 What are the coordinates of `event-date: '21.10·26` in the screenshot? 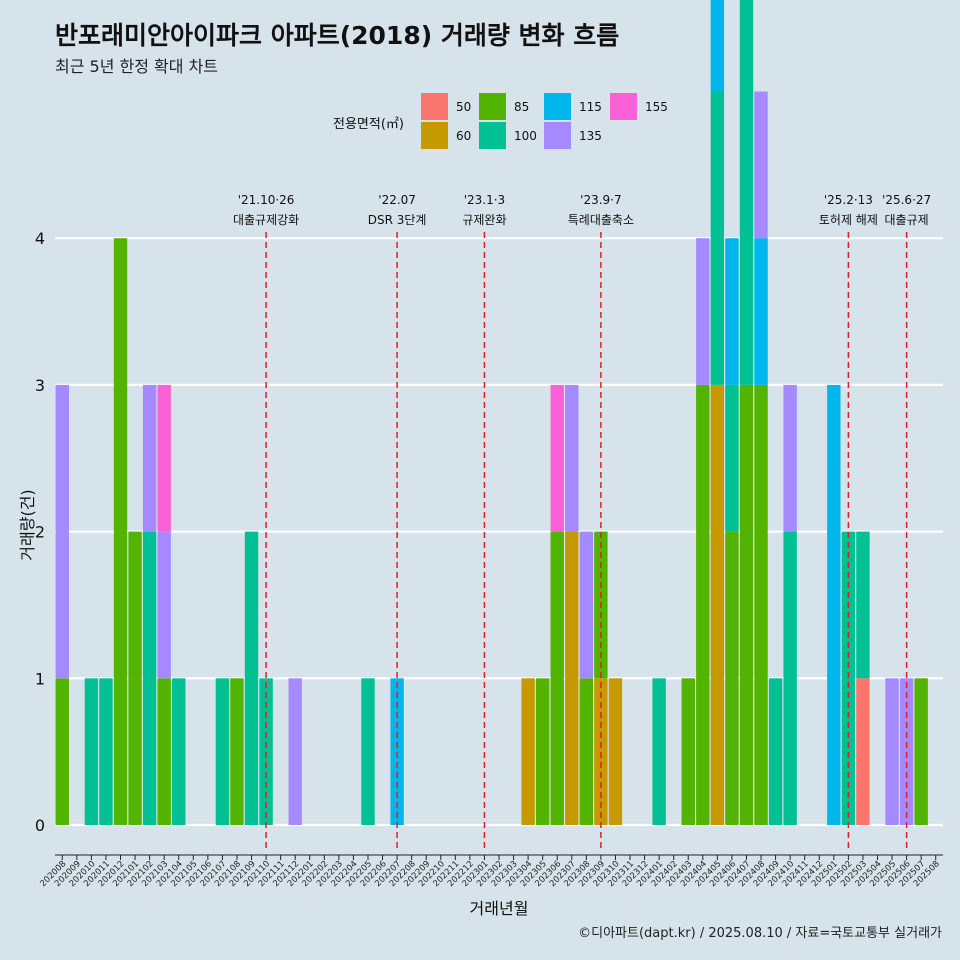 It's located at (266, 200).